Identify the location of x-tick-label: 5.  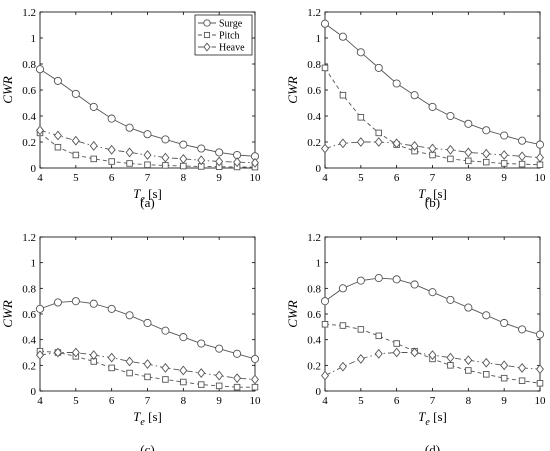
(76, 178).